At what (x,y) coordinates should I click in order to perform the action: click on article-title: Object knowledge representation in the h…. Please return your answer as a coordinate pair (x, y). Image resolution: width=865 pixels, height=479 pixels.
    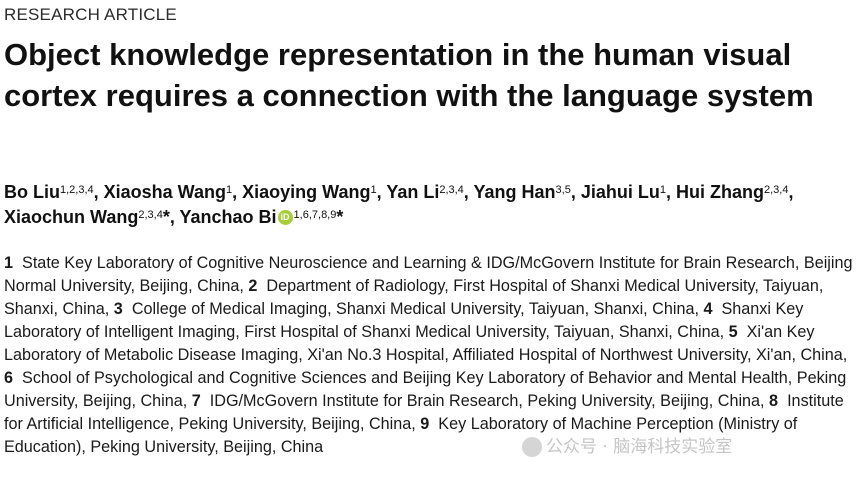
    Looking at the image, I should click on (409, 75).